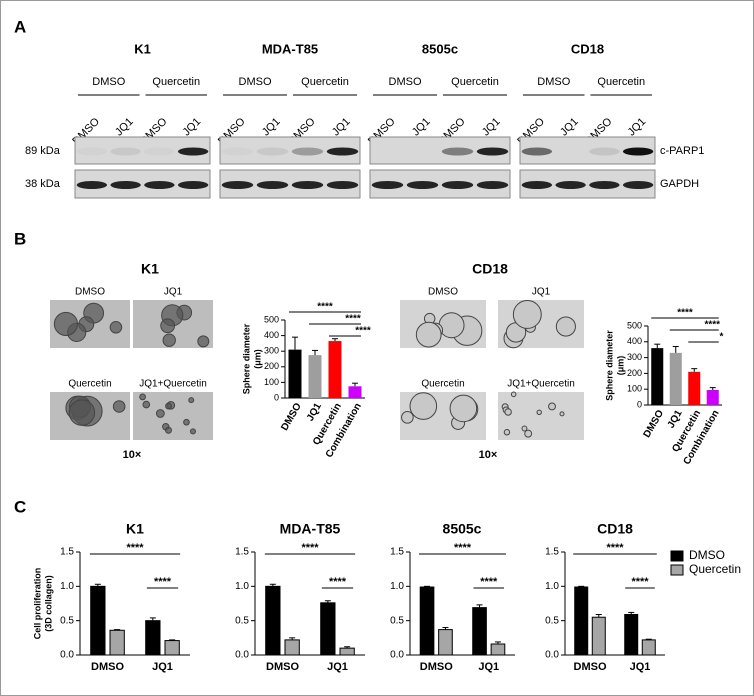  Describe the element at coordinates (443, 292) in the screenshot. I see `image-label: DMSO` at that location.